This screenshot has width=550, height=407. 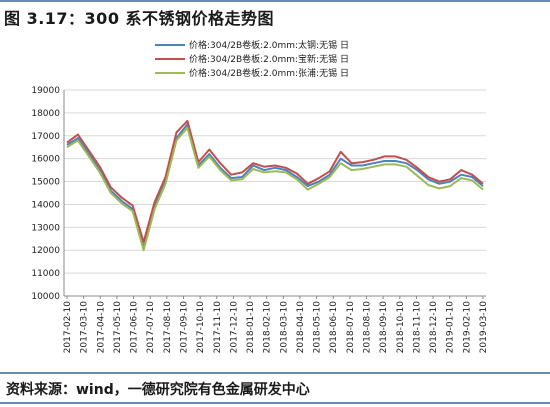 I want to click on x-tick-label: 2018-06-10, so click(x=334, y=327).